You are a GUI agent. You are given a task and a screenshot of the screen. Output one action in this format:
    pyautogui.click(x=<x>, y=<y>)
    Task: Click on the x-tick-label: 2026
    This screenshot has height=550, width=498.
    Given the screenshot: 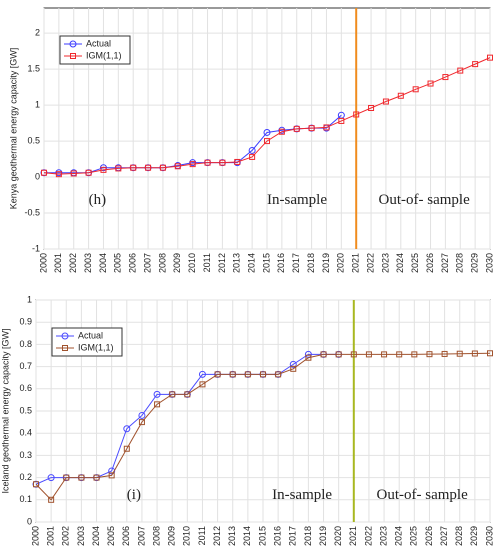 What is the action you would take?
    pyautogui.click(x=430, y=263)
    